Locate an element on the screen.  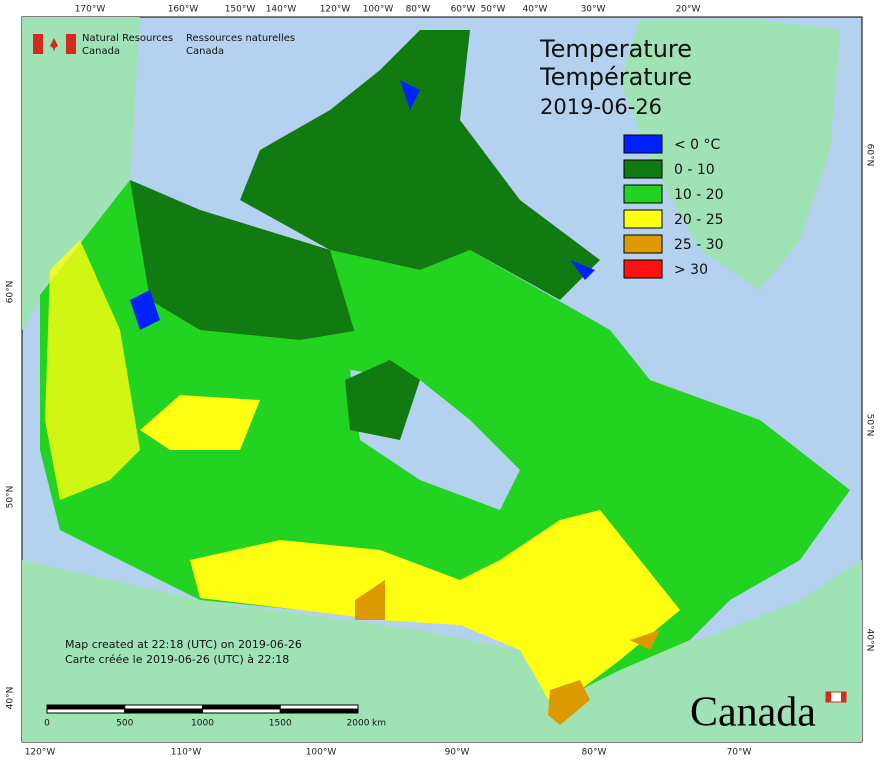
flag-left is located at coordinates (38, 44).